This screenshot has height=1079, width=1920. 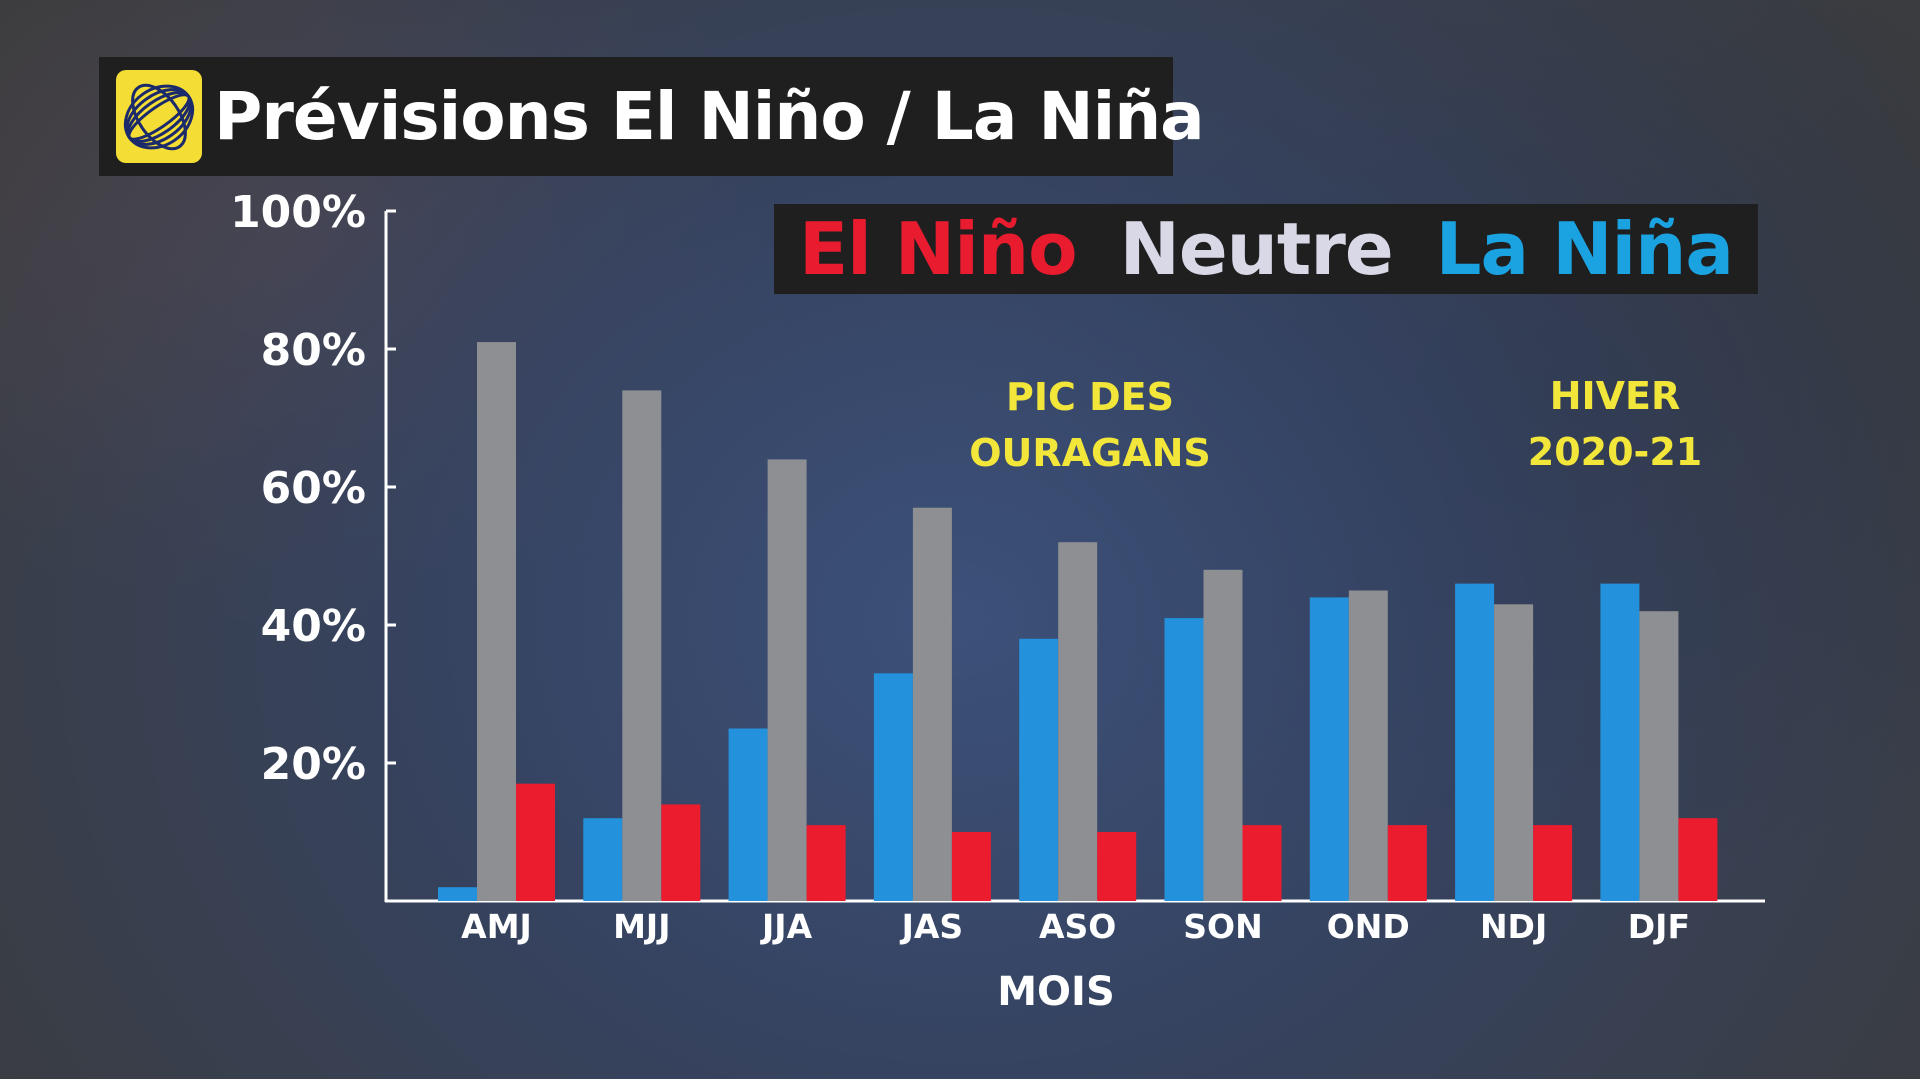 I want to click on x-tick-label: AMJ, so click(x=496, y=926).